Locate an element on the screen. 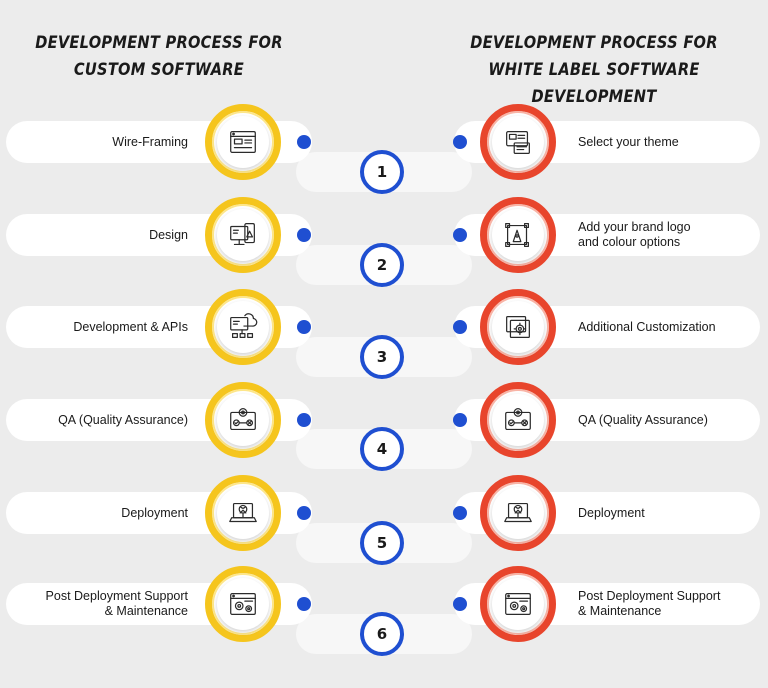 The image size is (768, 688). step-label-white-label: Add your brand logo and colour options is located at coordinates (634, 234).